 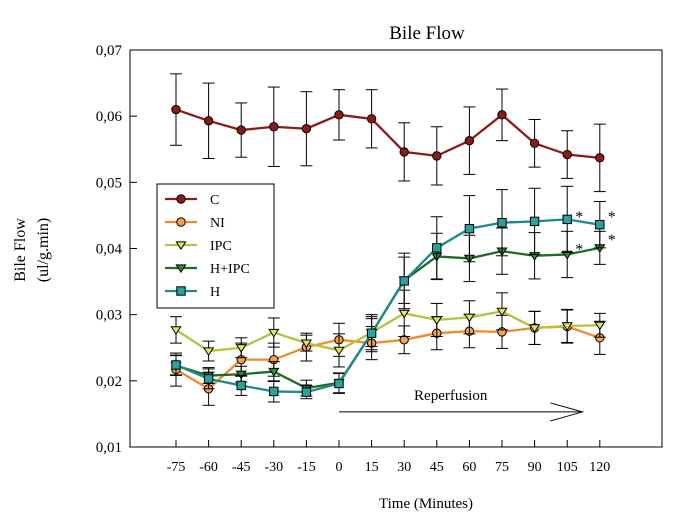 I want to click on x-tick-label: 105, so click(x=567, y=467).